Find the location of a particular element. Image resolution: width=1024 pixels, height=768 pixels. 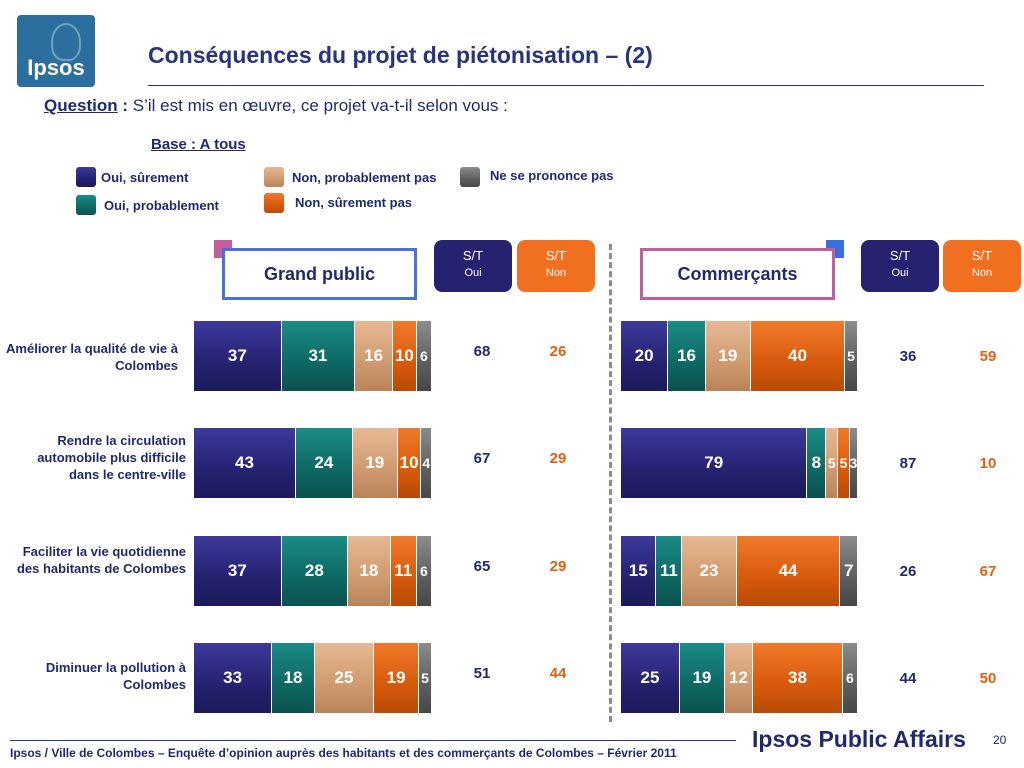

cm-st-non-value: 50 is located at coordinates (988, 678).